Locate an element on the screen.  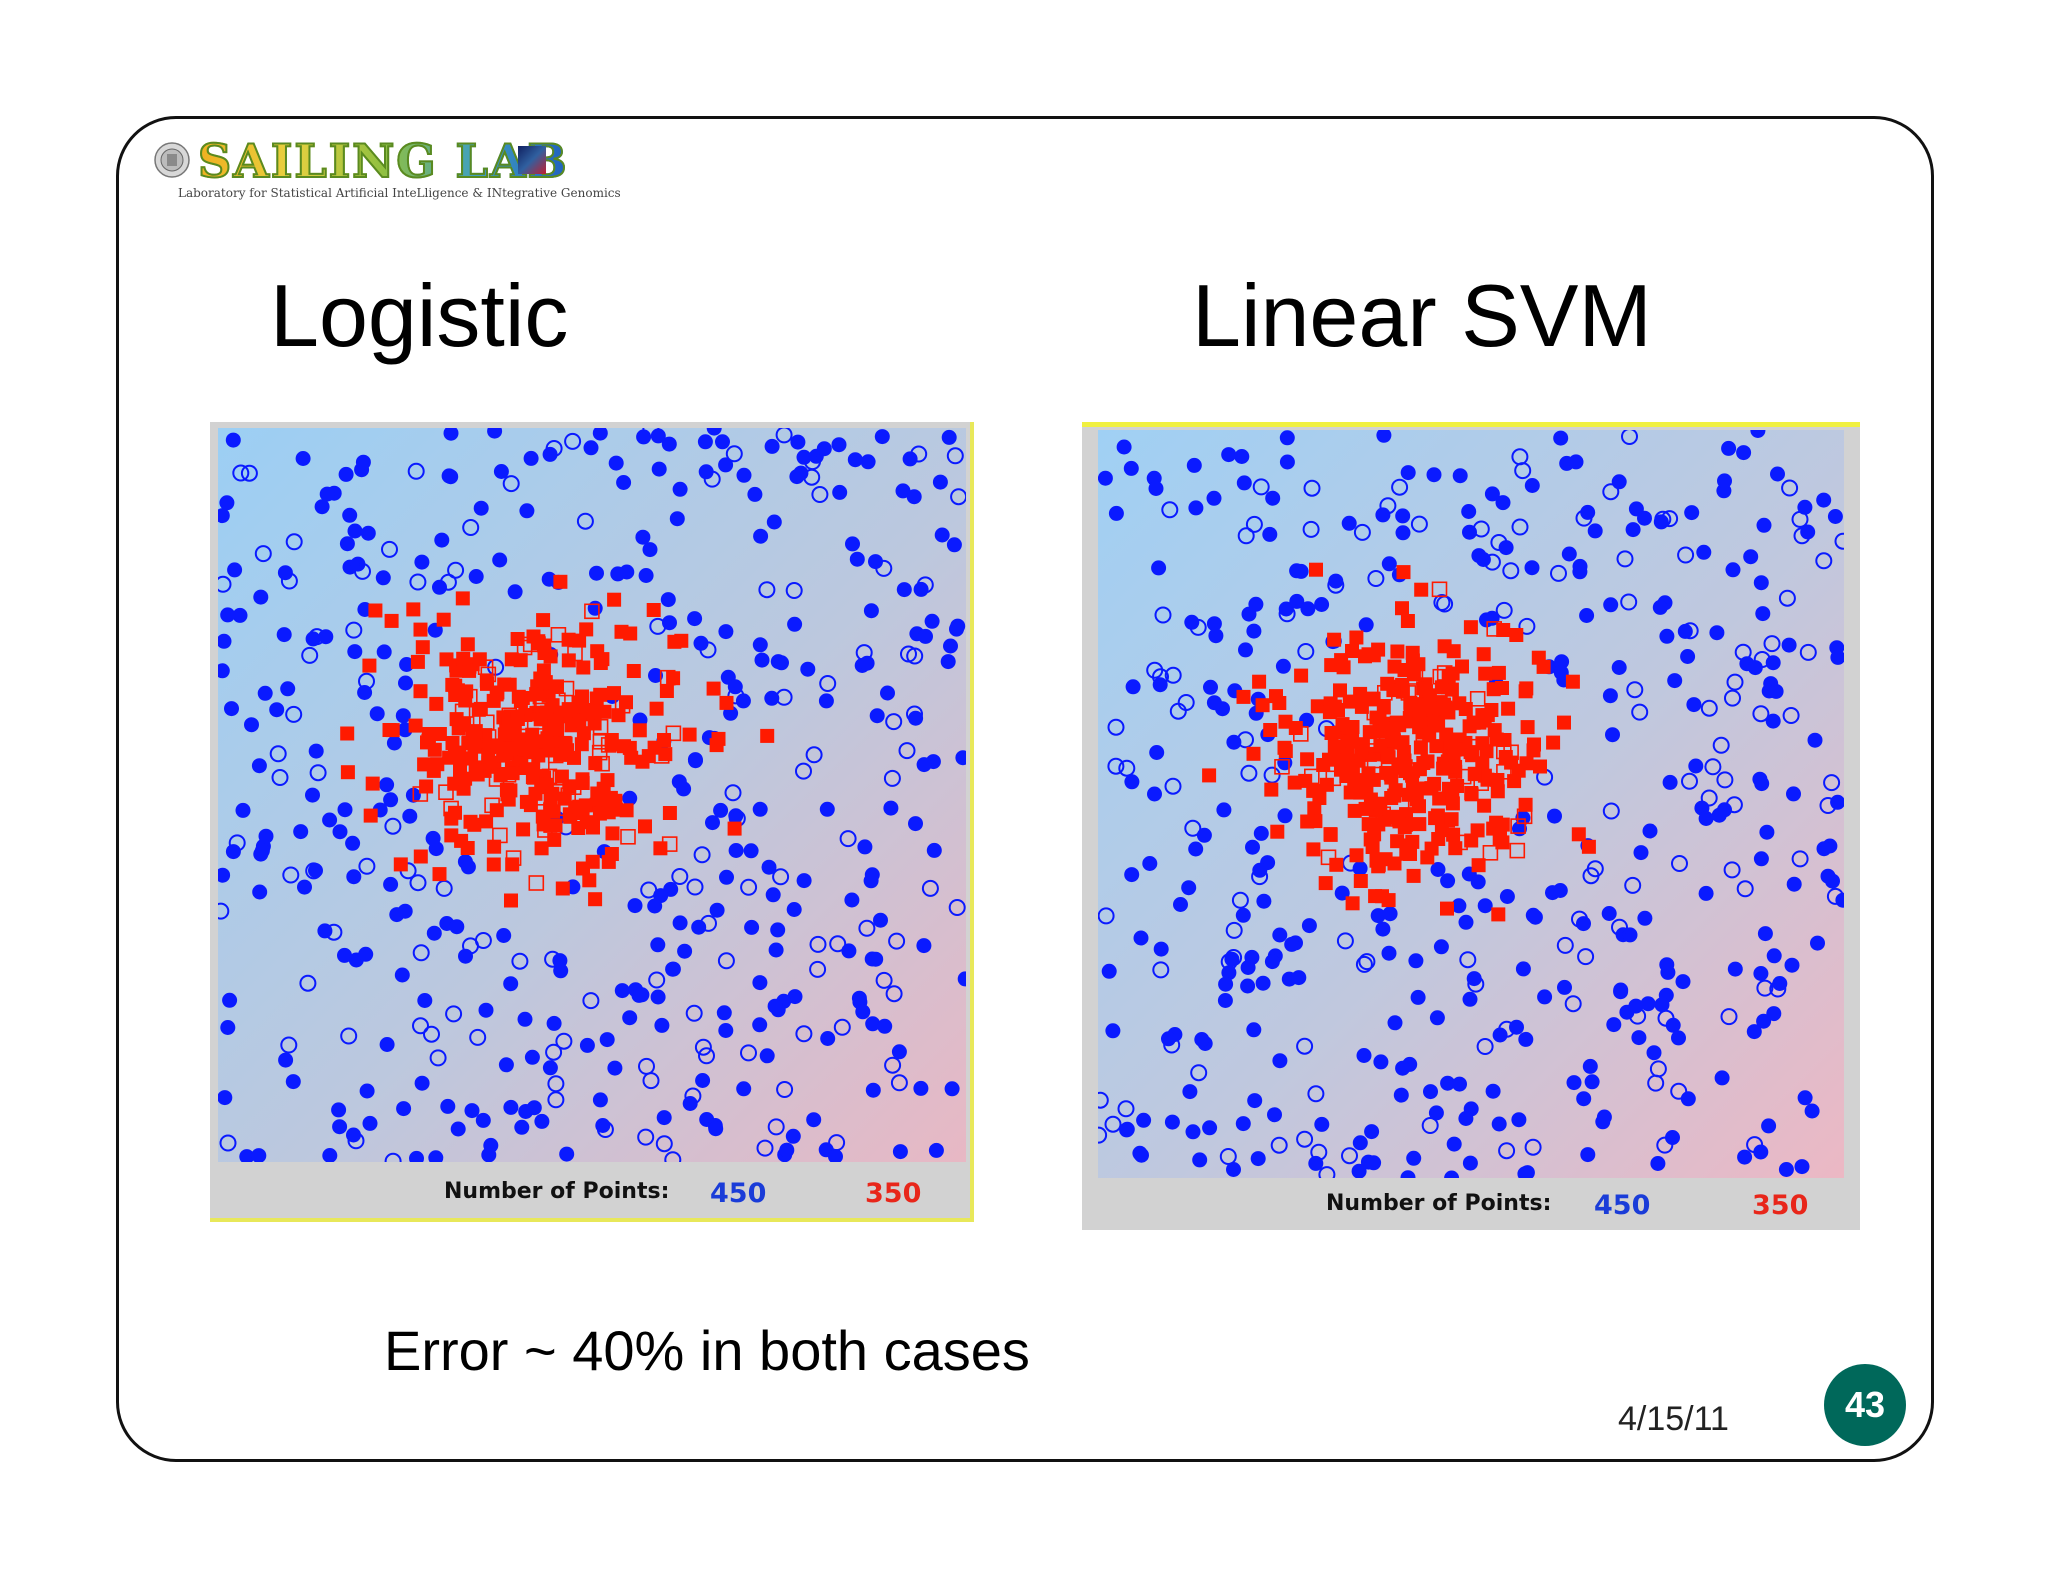
slide-date: 4/15/11 is located at coordinates (1673, 1419).